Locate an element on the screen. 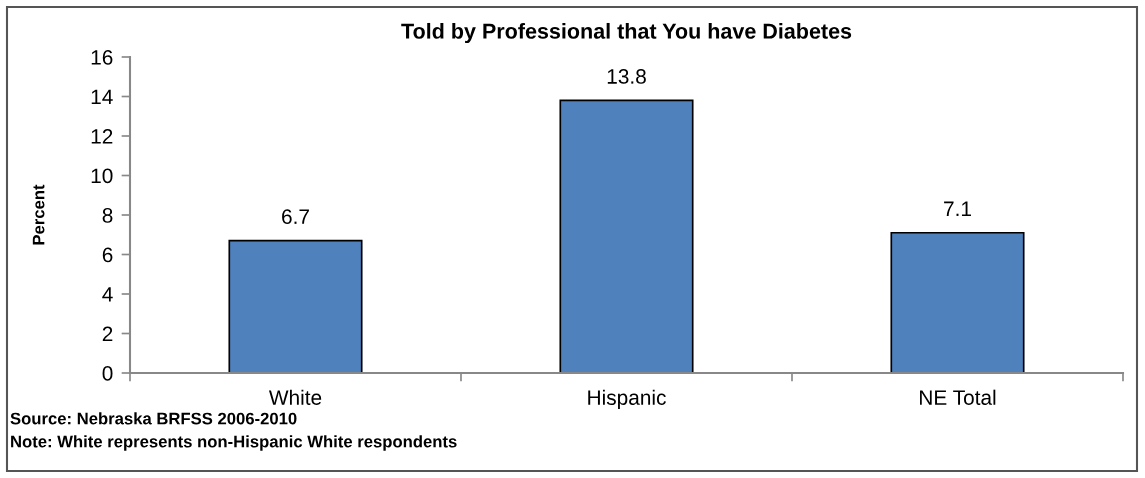  source-note: Source: Nebraska BRFSS 2006-2010 is located at coordinates (153, 418).